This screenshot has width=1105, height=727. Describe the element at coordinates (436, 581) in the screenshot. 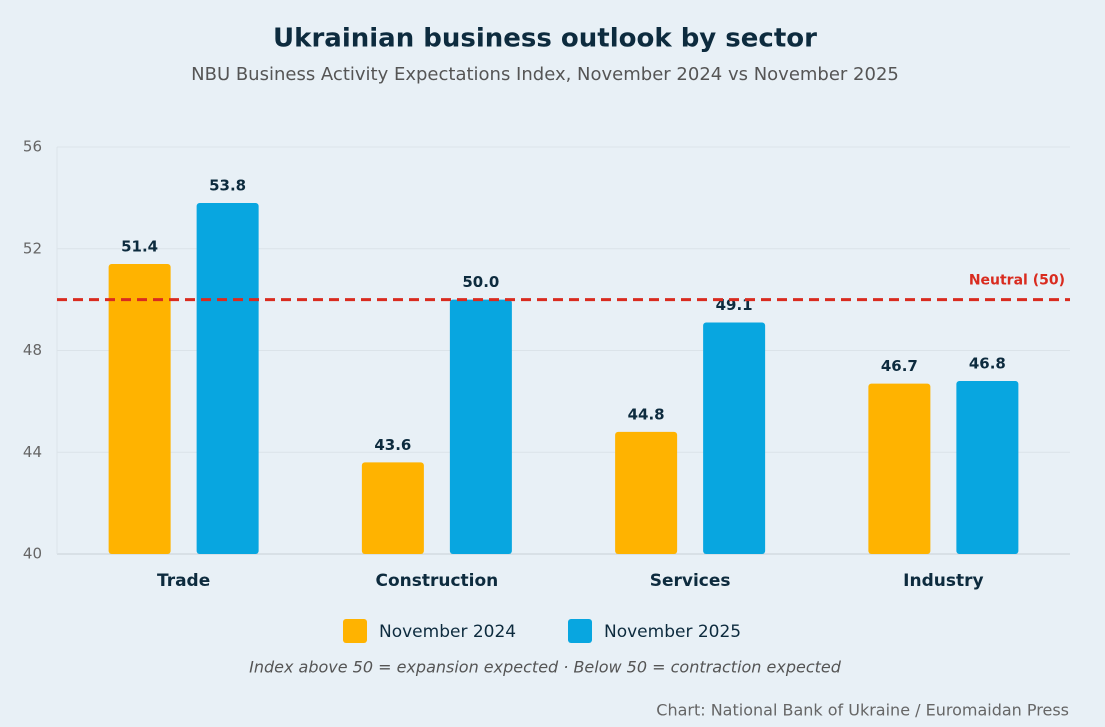

I see `x-tick-label: Construction` at that location.